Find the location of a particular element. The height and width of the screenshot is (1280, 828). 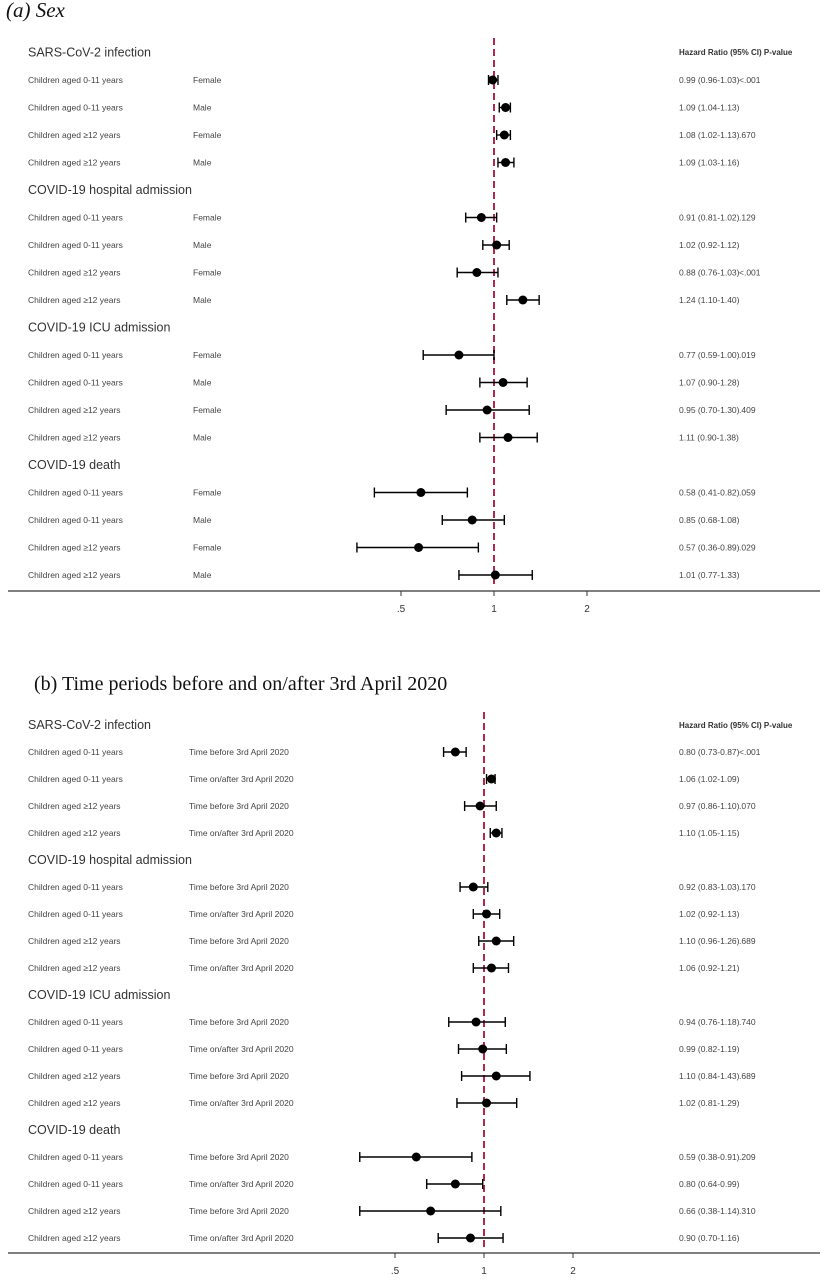

p-value-label: <.001 is located at coordinates (750, 752).